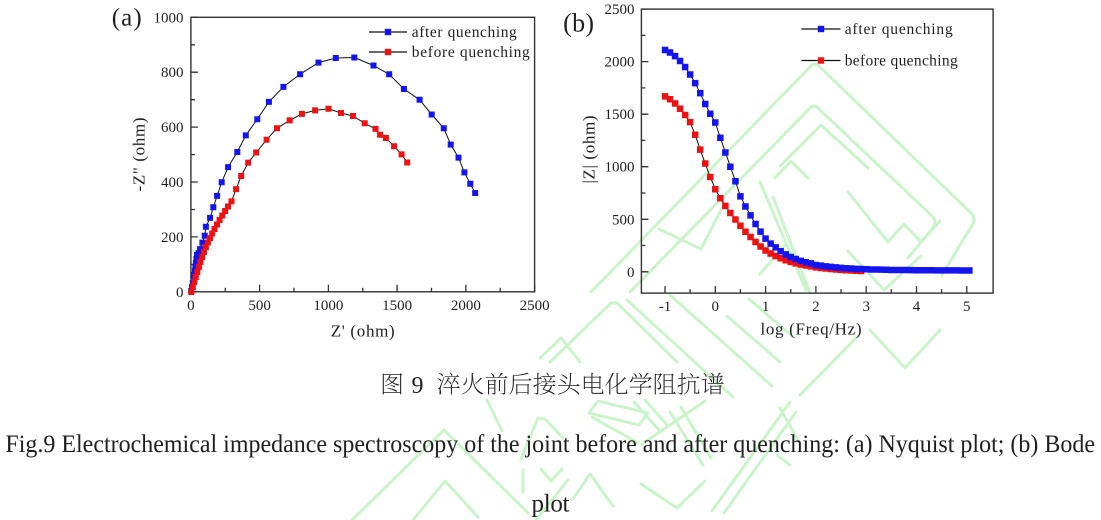 The image size is (1101, 520). Describe the element at coordinates (578, 23) in the screenshot. I see `svg-text: (b)` at that location.